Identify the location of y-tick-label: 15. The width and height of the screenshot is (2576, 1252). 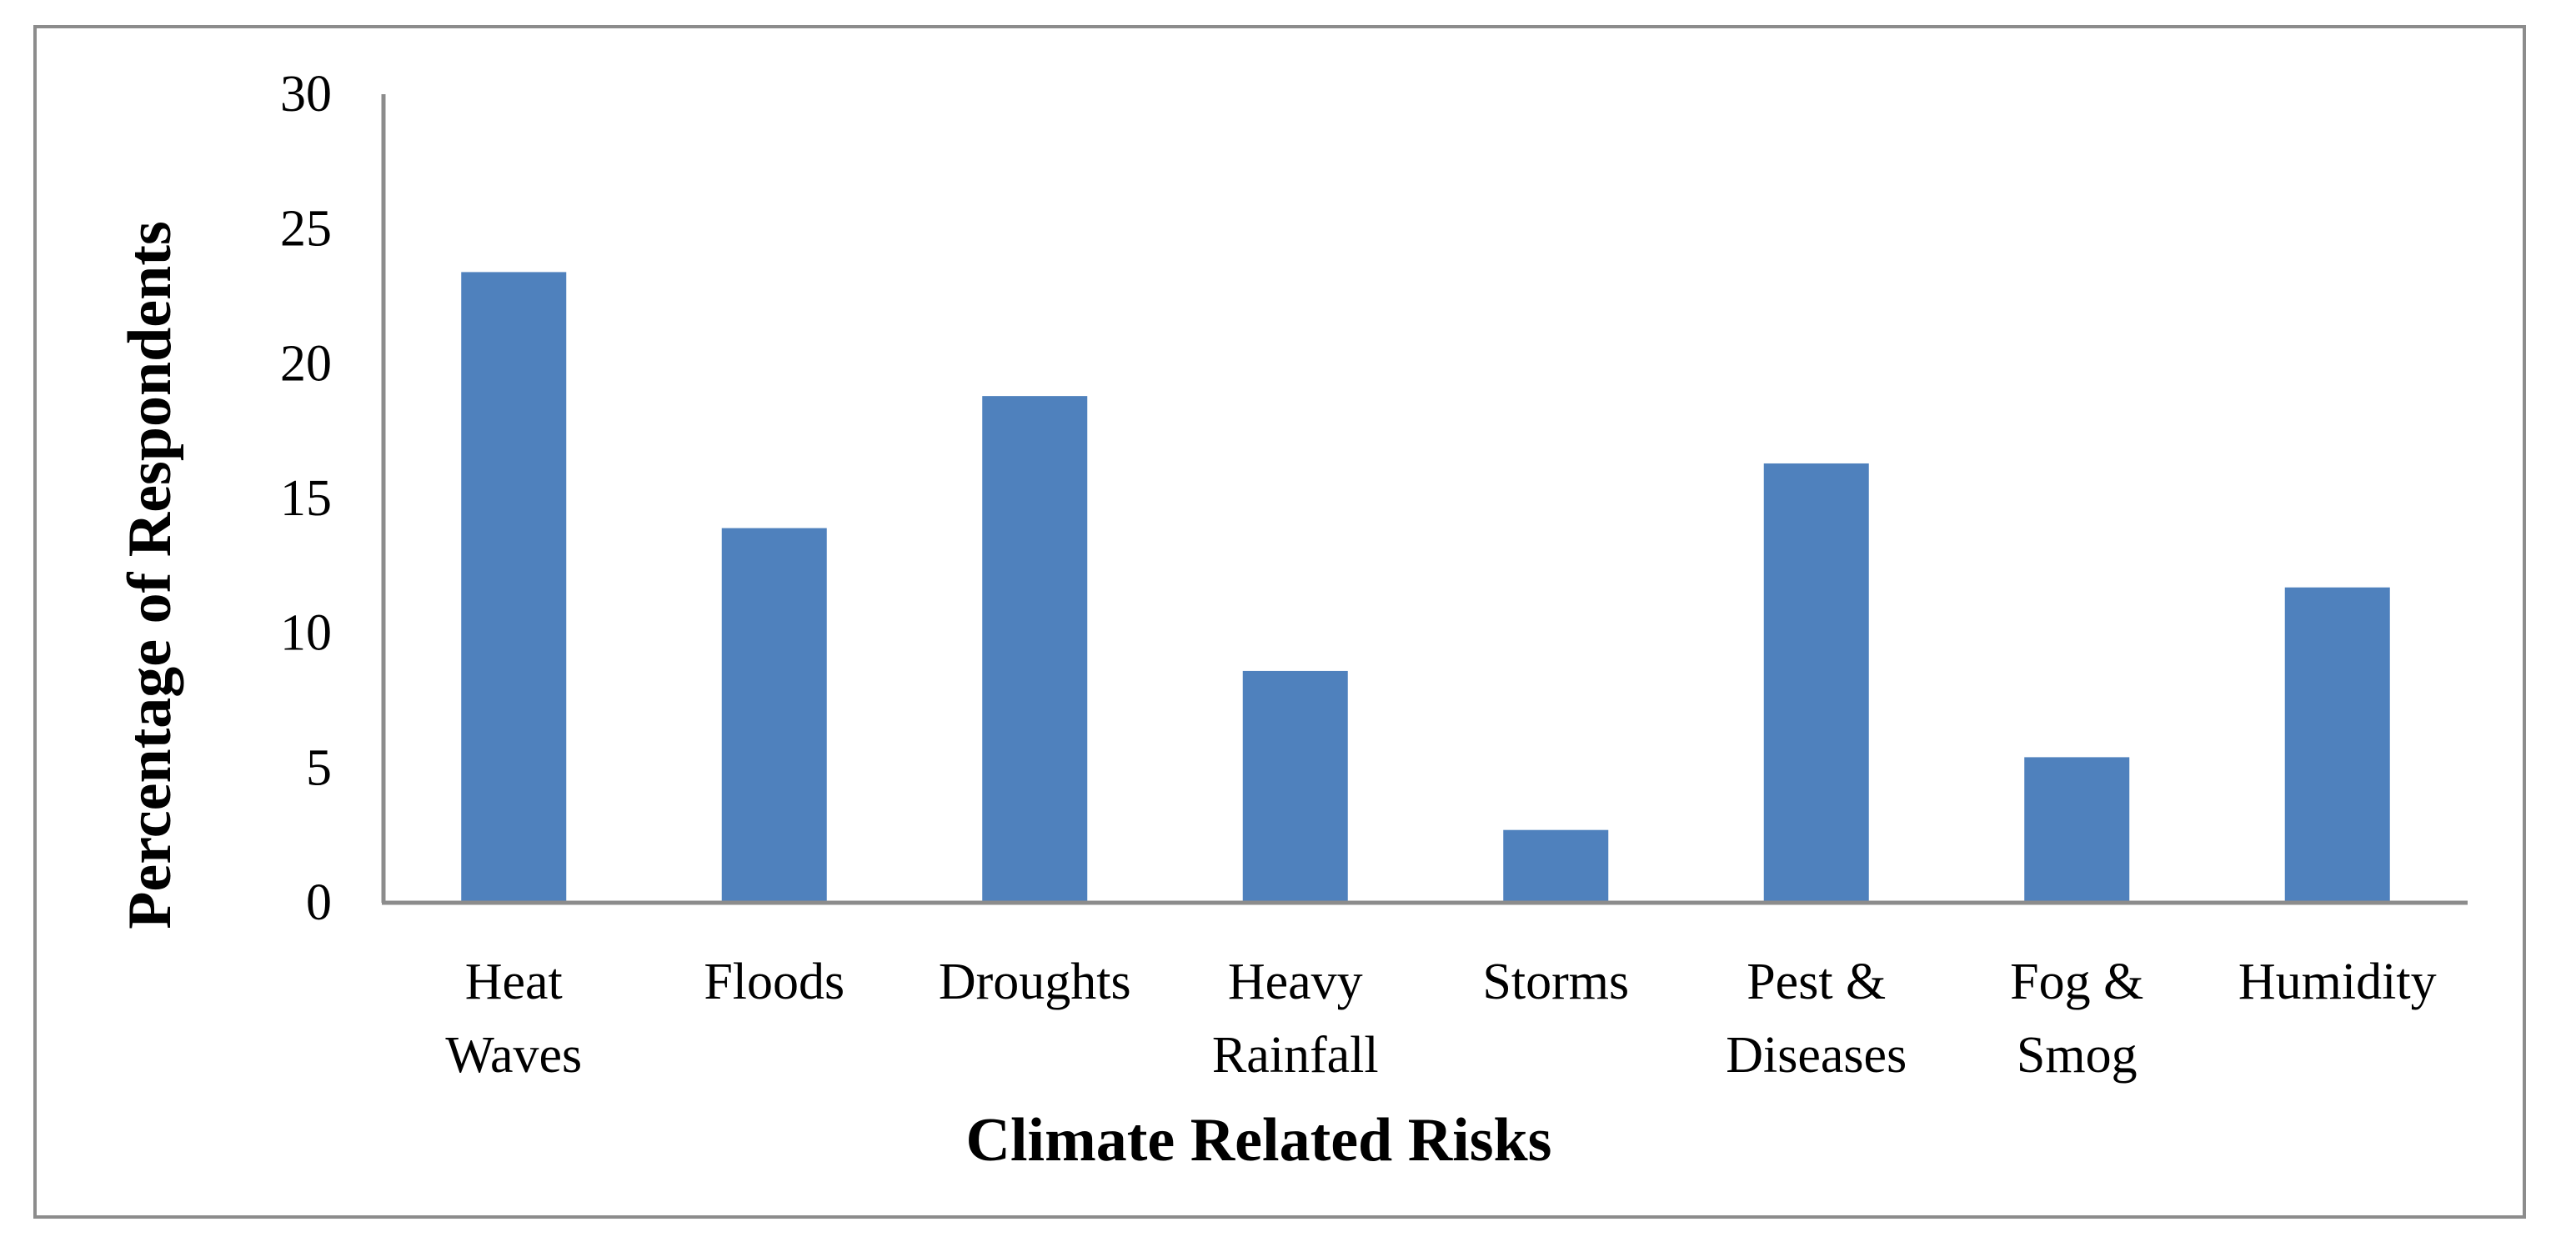
(306, 499).